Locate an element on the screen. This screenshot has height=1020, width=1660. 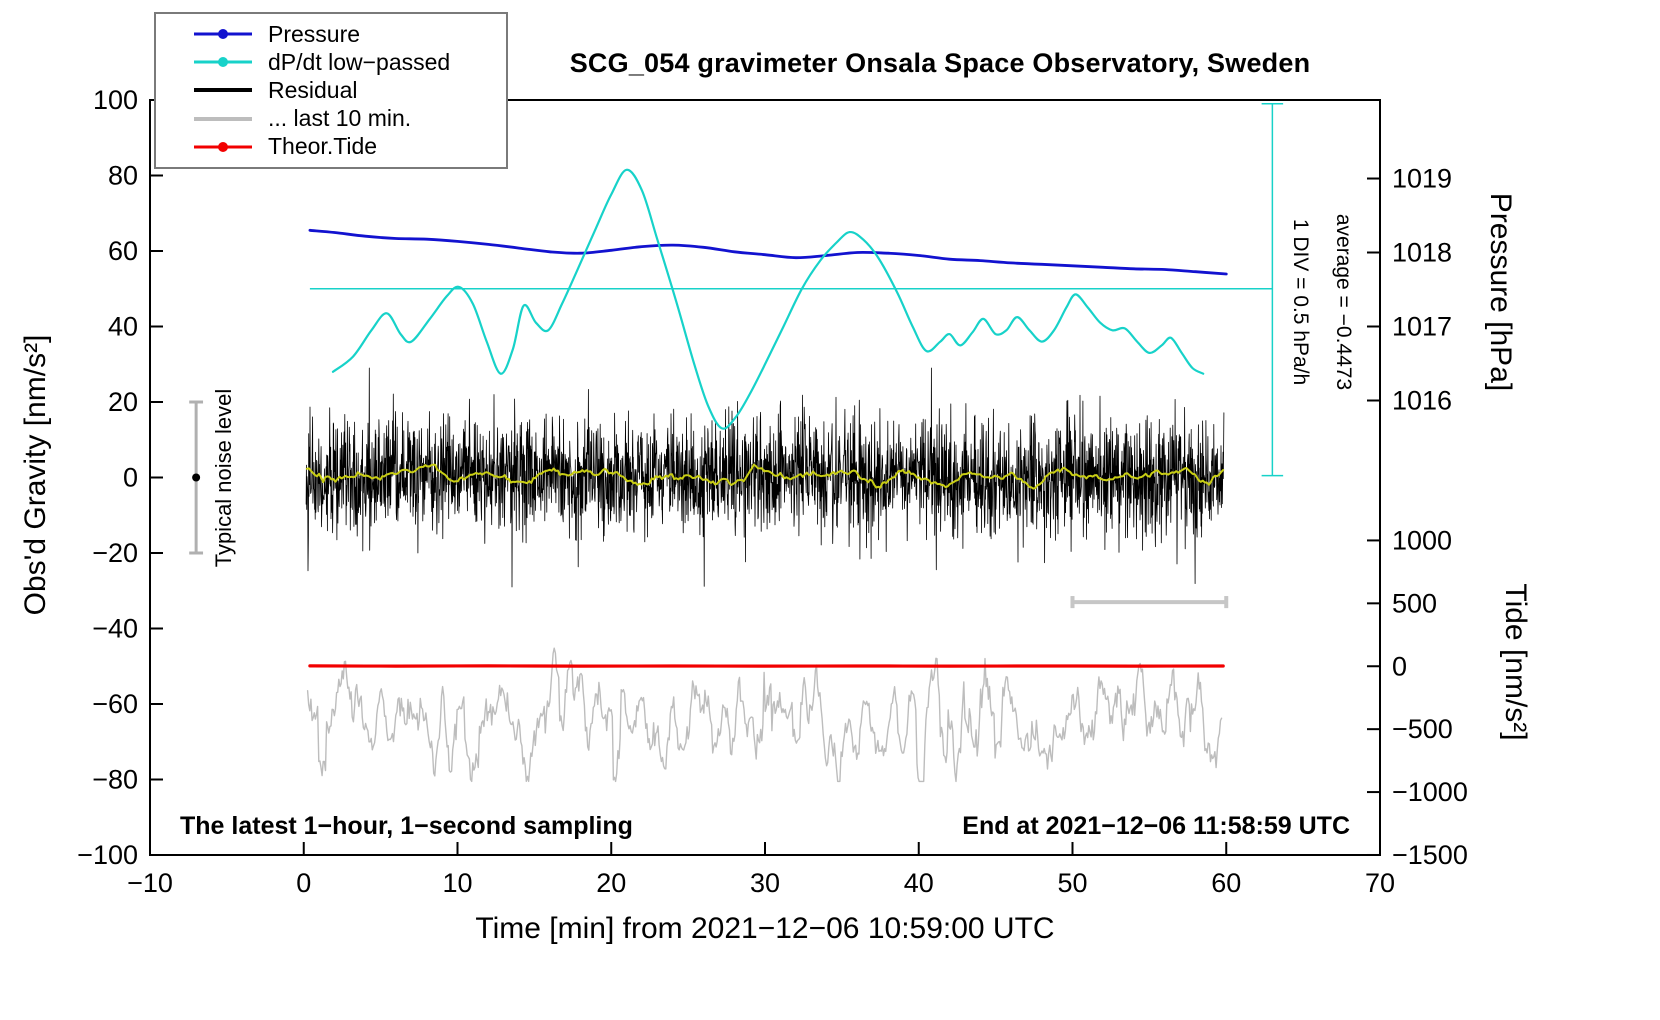
pressure-axis-tick-label: 1018 is located at coordinates (1422, 253).